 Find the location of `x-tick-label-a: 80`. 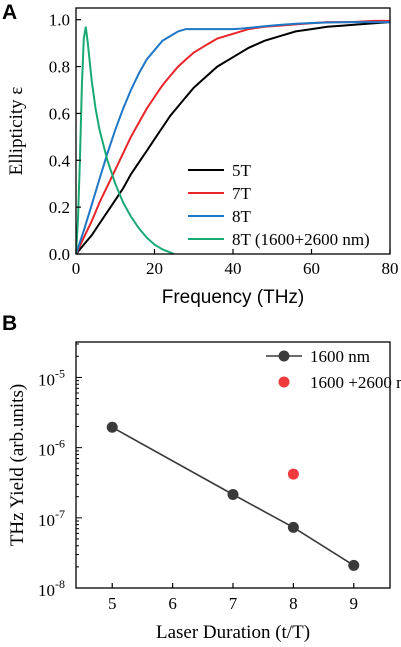

x-tick-label-a: 80 is located at coordinates (390, 268).